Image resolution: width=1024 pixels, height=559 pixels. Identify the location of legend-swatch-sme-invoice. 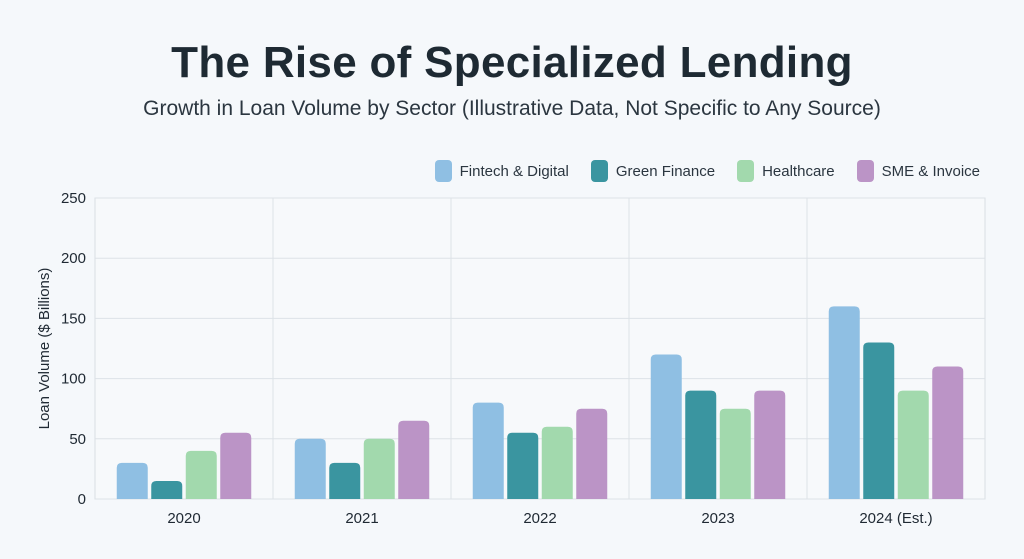
(865, 171).